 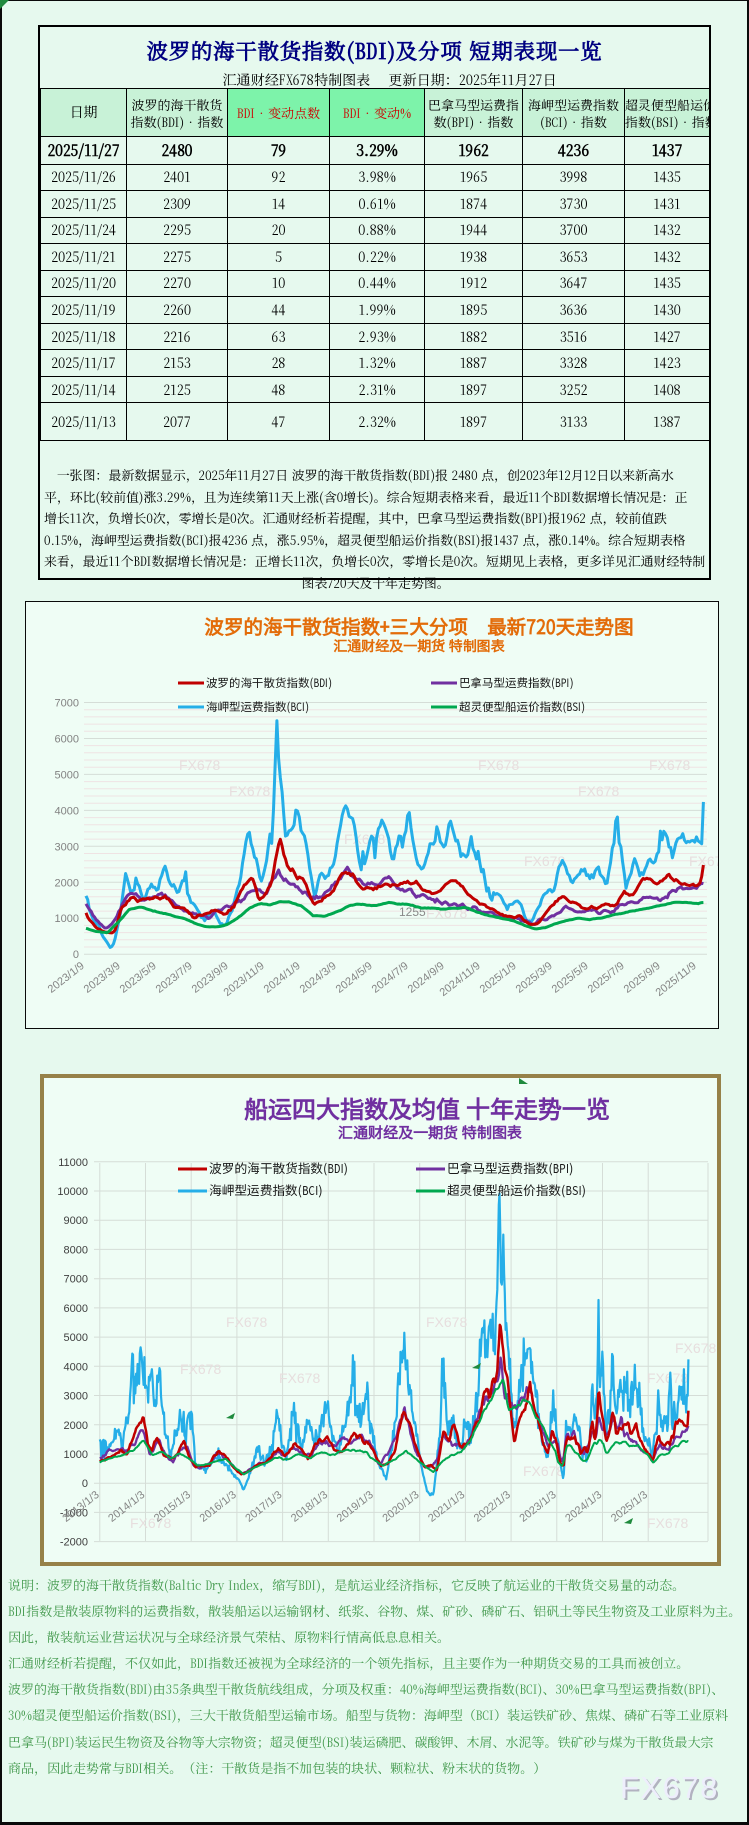 I want to click on svg-text: 2024/5/9, so click(x=354, y=978).